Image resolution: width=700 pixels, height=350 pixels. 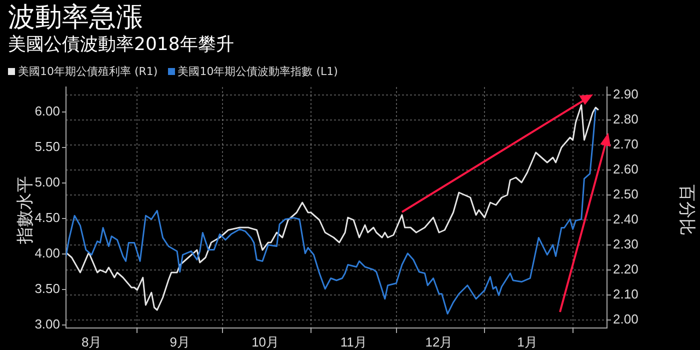 What do you see at coordinates (47, 218) in the screenshot?
I see `y-tick-label: 4.50` at bounding box center [47, 218].